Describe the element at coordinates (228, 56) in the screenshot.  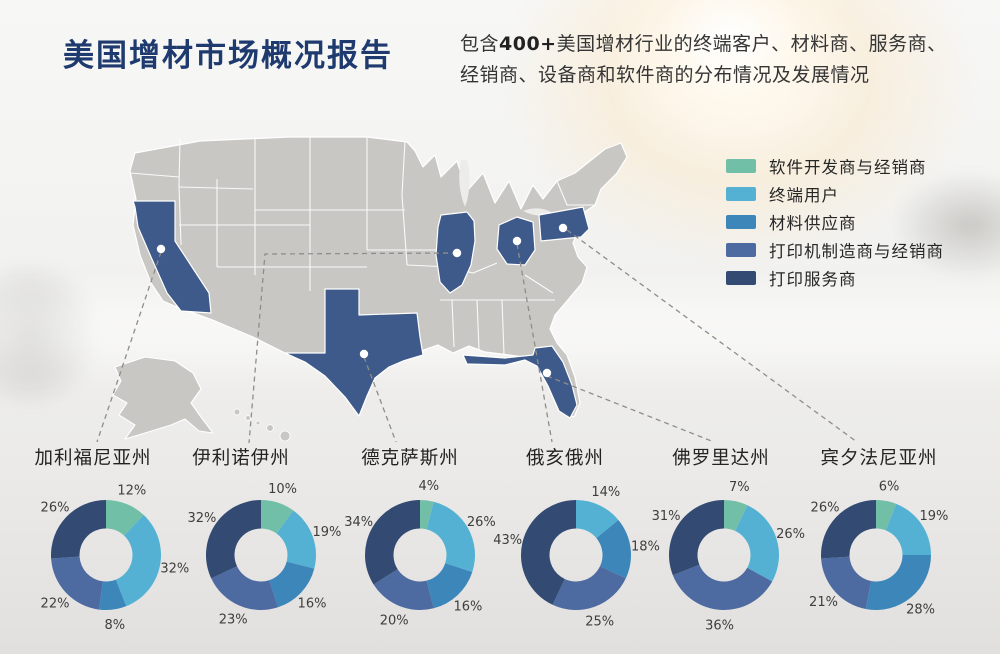
I see `page-title: 美国增材市场概况报告` at that location.